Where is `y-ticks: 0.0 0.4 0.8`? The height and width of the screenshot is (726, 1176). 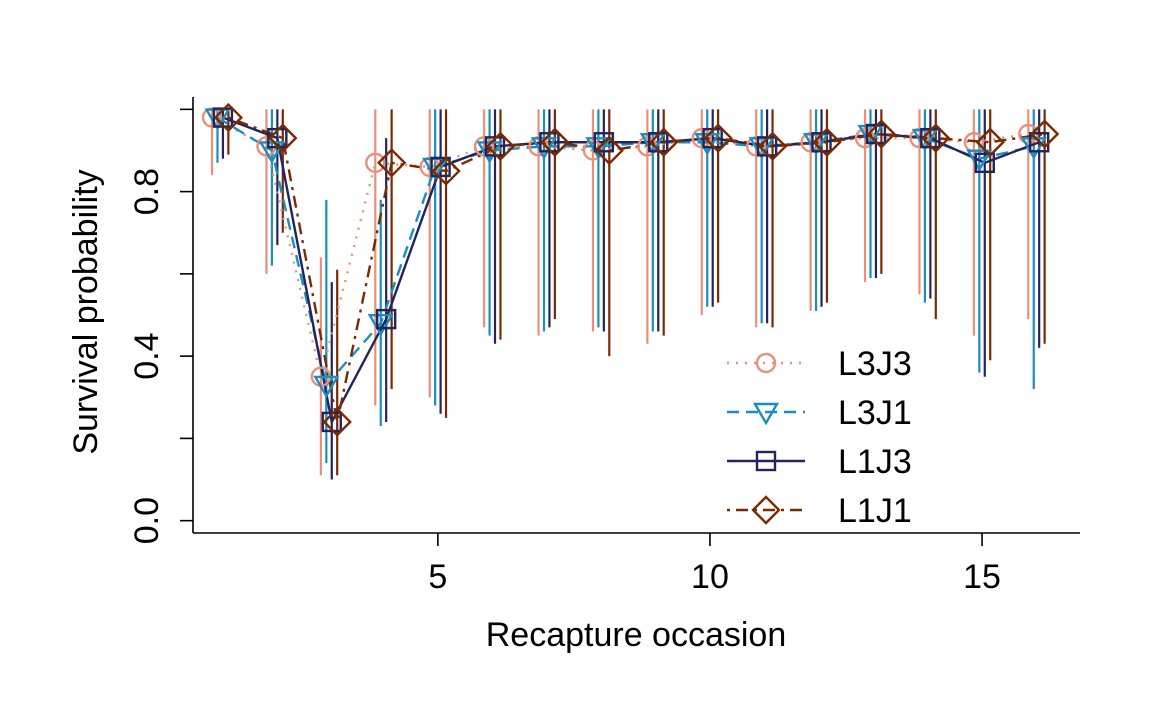 y-ticks: 0.0 0.4 0.8 is located at coordinates (160, 326).